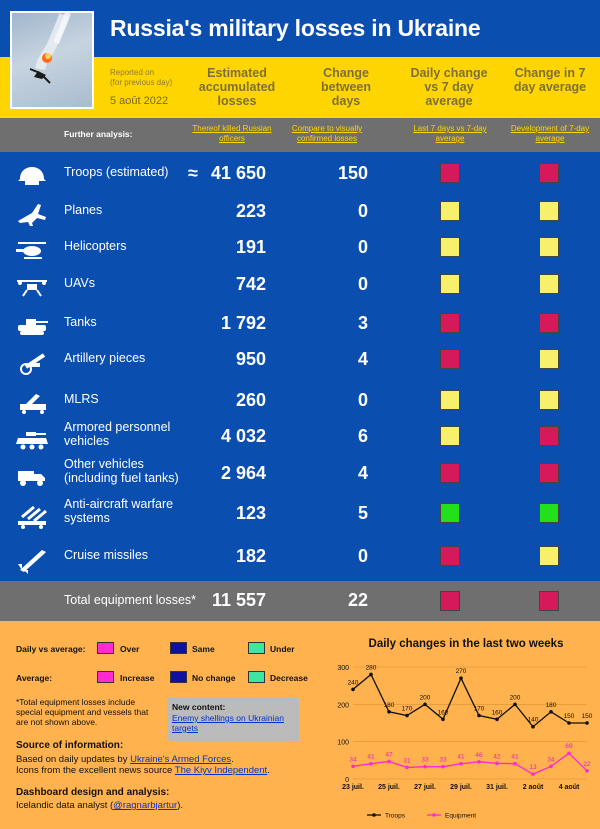  Describe the element at coordinates (32, 516) in the screenshot. I see `anti-aircraft-icon` at that location.